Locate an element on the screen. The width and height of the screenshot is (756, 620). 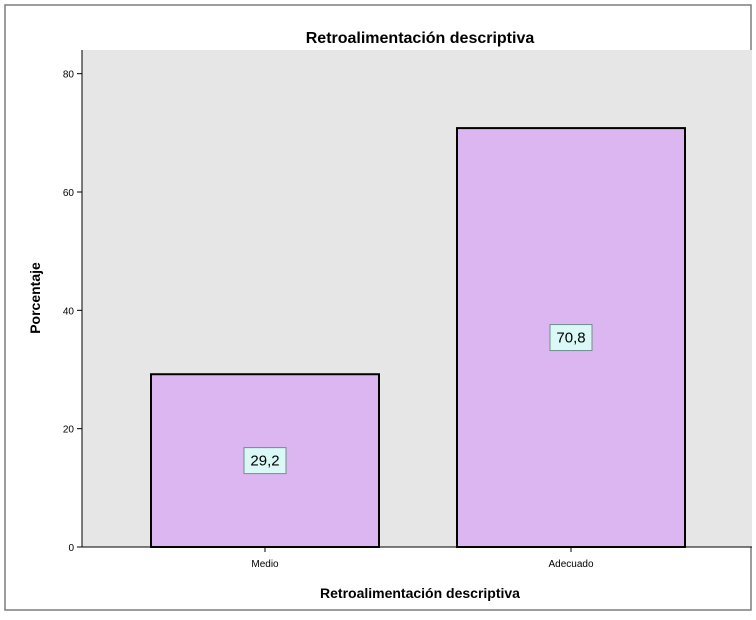
y-tick-label: 20 is located at coordinates (69, 430).